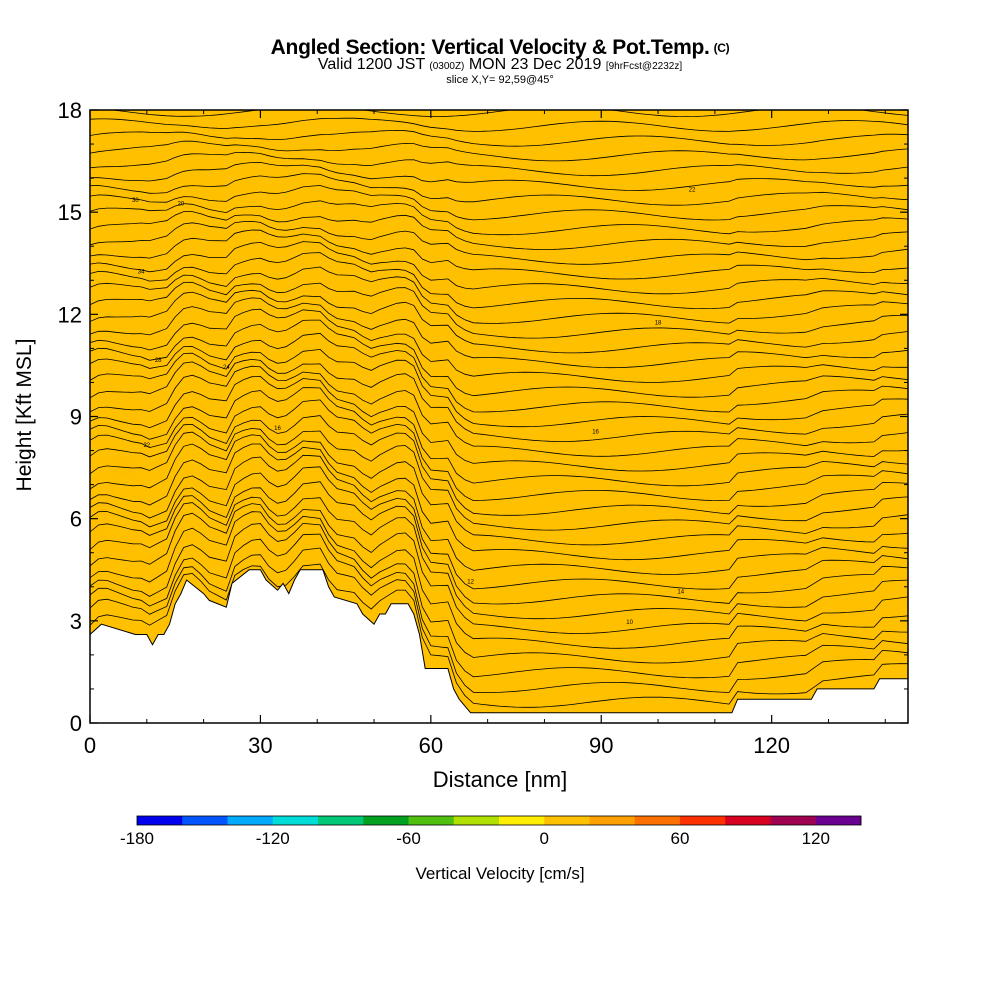 The width and height of the screenshot is (1000, 1000). I want to click on colorbar-tick-label: -60, so click(408, 838).